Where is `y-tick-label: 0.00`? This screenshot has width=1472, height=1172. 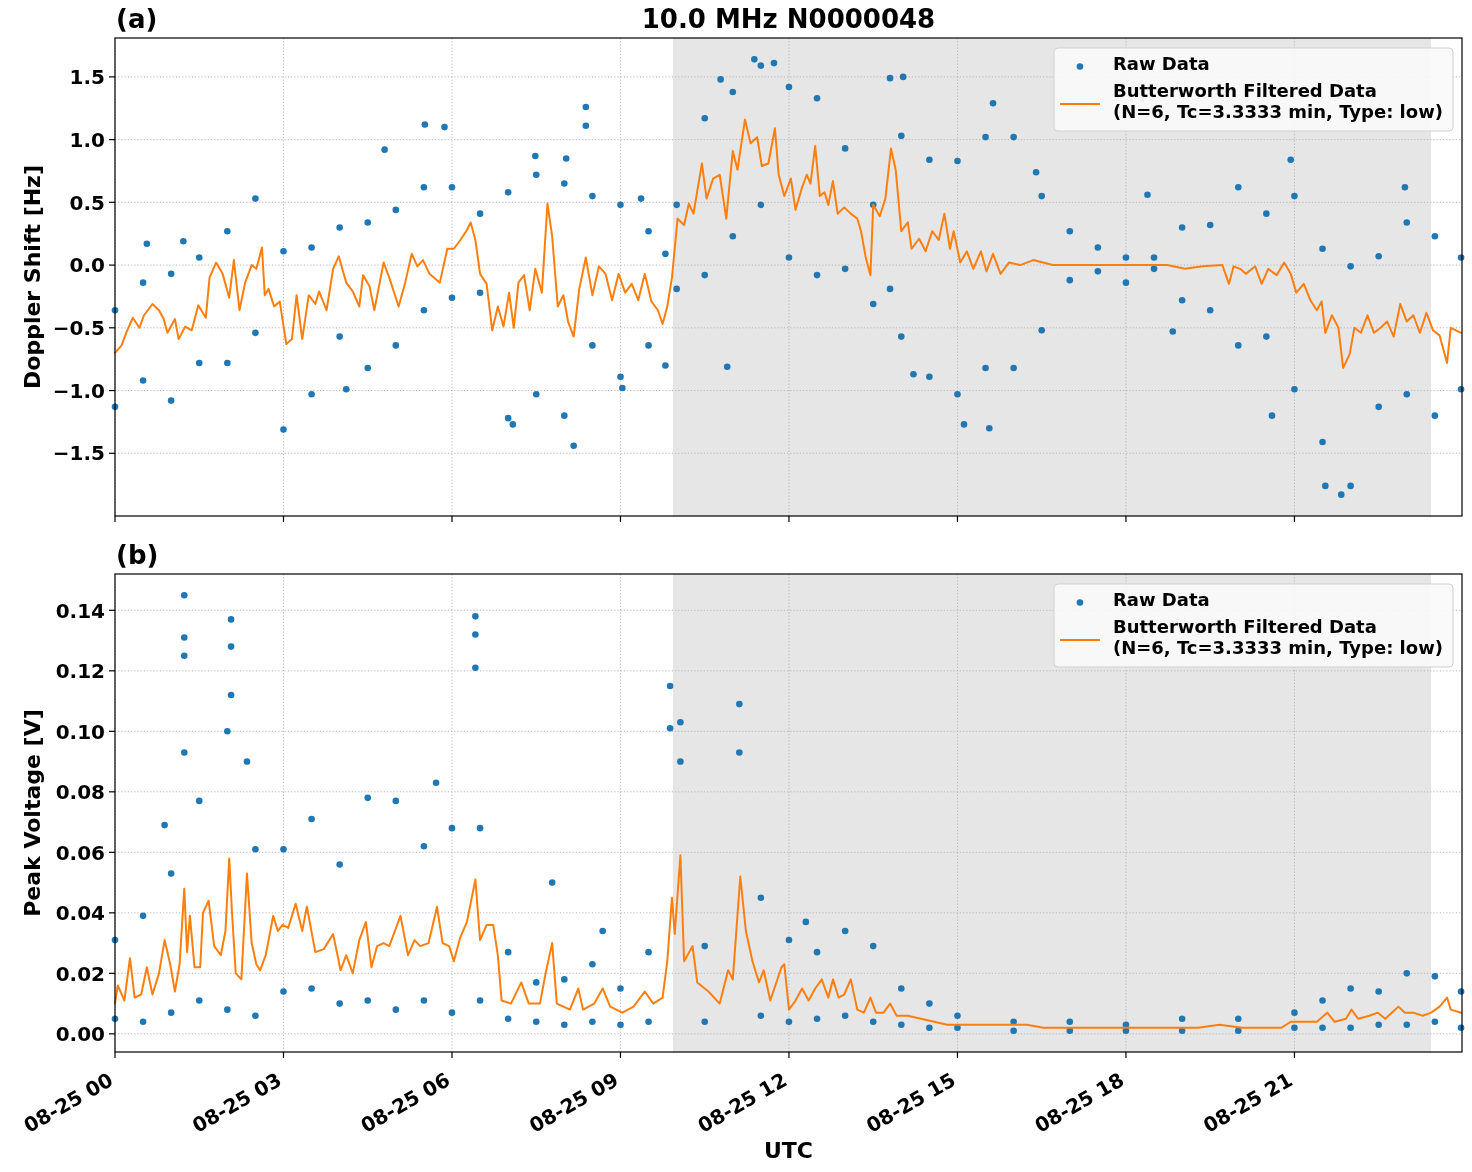
y-tick-label: 0.00 is located at coordinates (80, 1034).